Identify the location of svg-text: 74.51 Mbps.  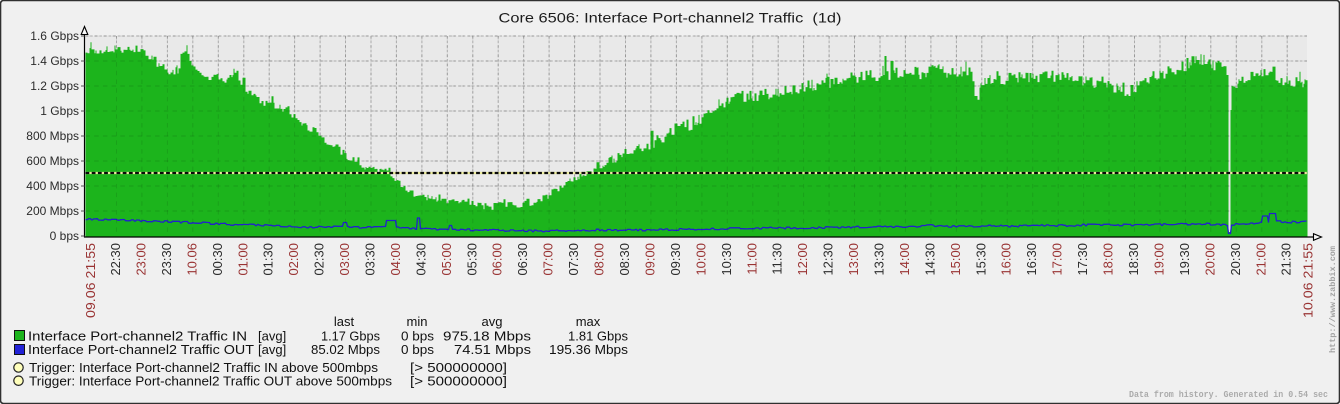
(493, 349).